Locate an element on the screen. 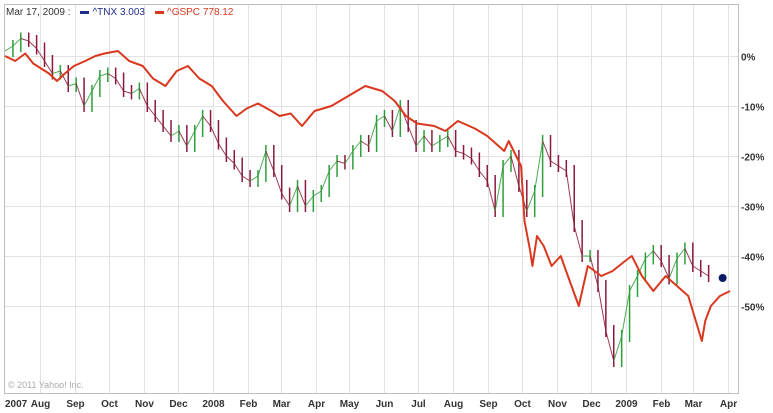 The image size is (773, 413). tnx-swatch-icon is located at coordinates (85, 12).